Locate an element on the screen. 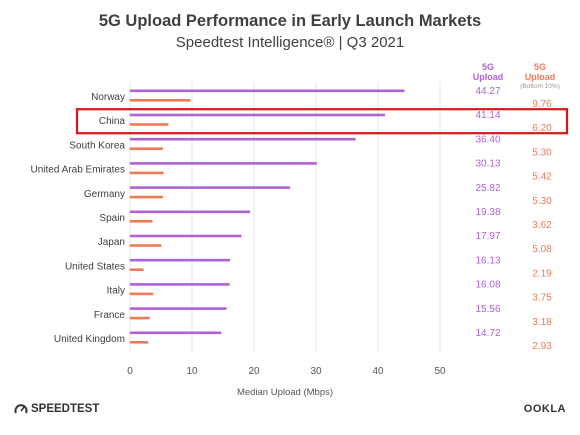 Image resolution: width=580 pixels, height=435 pixels. category-label: South Korea is located at coordinates (97, 145).